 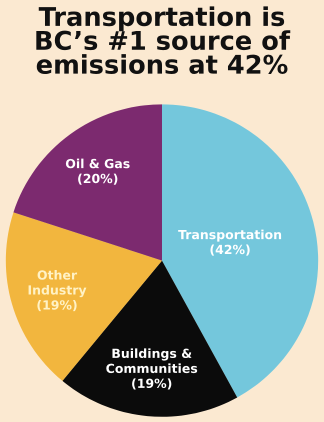 What do you see at coordinates (57, 284) in the screenshot?
I see `slice-label: Other Industry` at bounding box center [57, 284].